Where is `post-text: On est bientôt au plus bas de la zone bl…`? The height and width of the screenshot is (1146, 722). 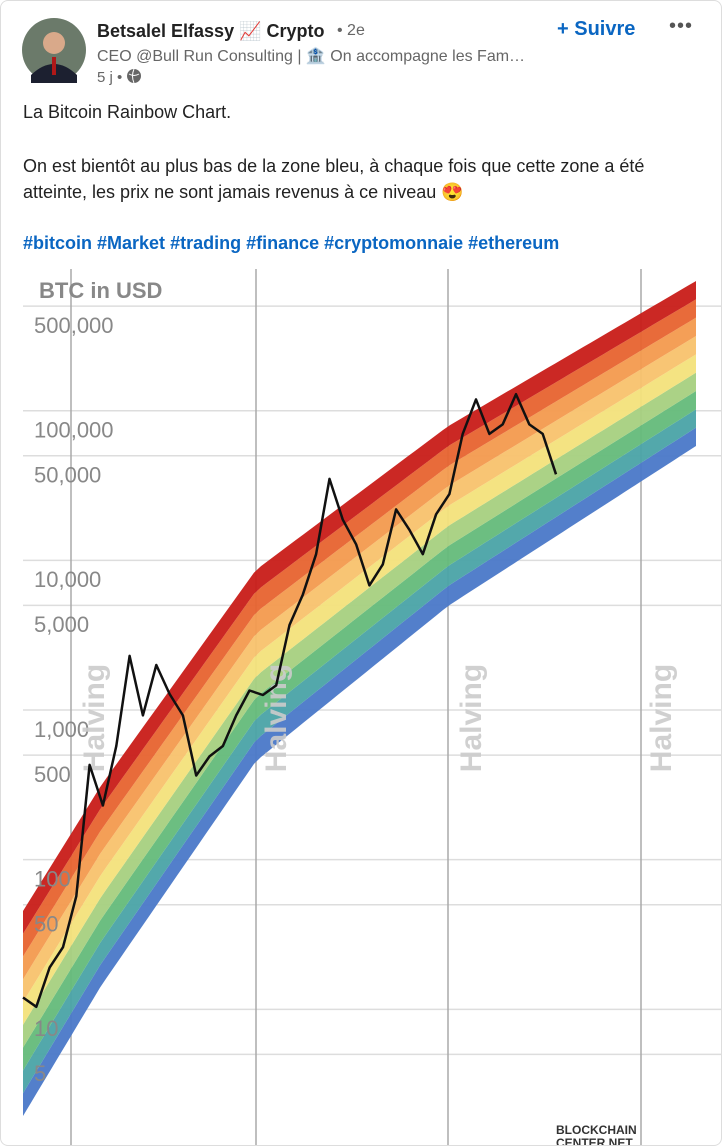
post-text: On est bientôt au plus bas de la zone bl… is located at coordinates (334, 179).